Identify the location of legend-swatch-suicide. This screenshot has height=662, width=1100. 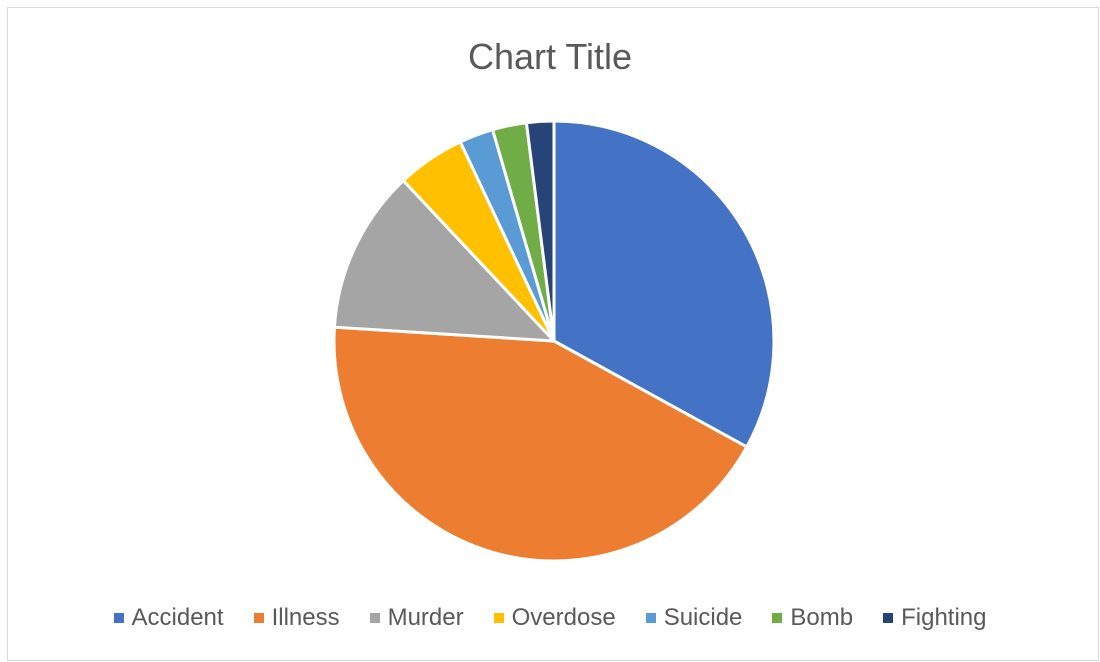
(650, 618).